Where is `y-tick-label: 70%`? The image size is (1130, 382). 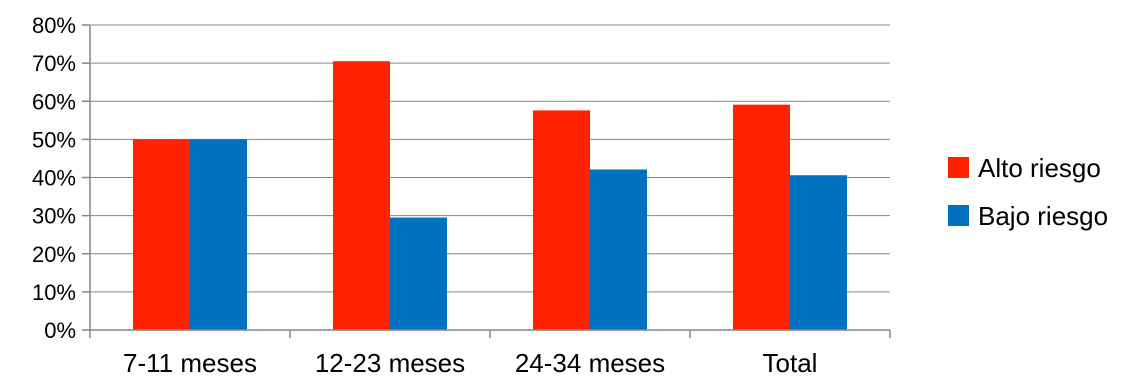
y-tick-label: 70% is located at coordinates (54, 63).